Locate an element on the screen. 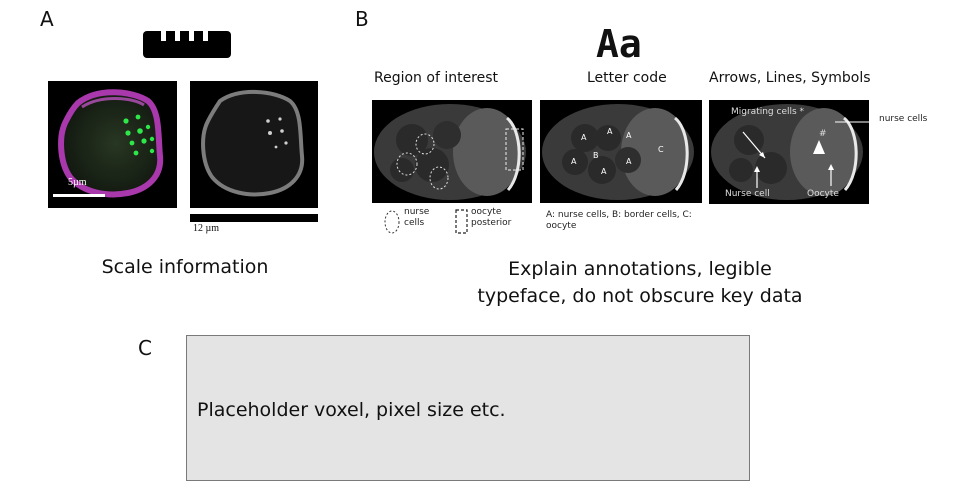  placeholder-text: Placeholder voxel, pixel size etc. is located at coordinates (351, 410).